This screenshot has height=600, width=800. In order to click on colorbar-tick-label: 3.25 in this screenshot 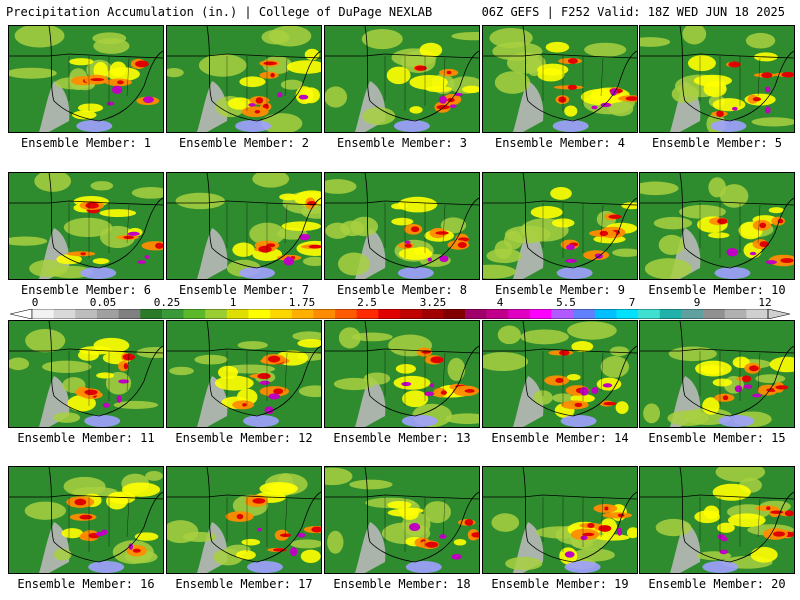, I will do `click(433, 302)`.